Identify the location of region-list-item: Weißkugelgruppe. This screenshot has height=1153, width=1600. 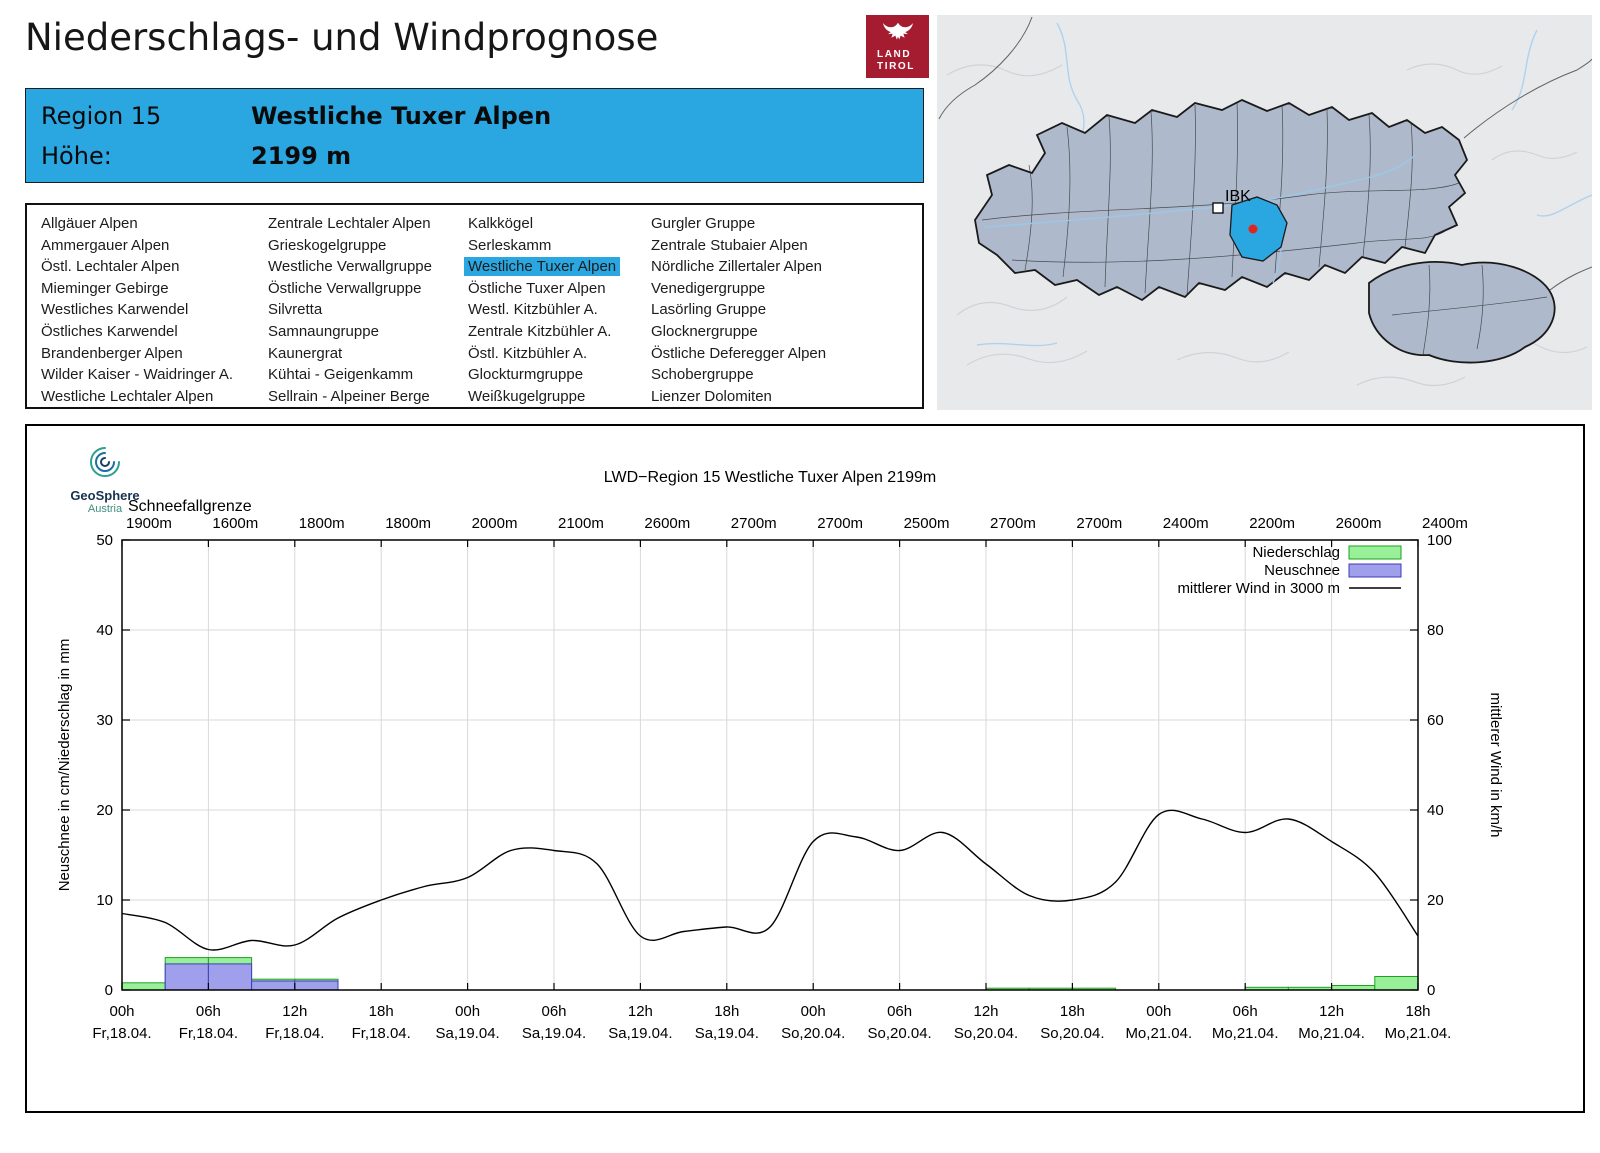
(555, 397).